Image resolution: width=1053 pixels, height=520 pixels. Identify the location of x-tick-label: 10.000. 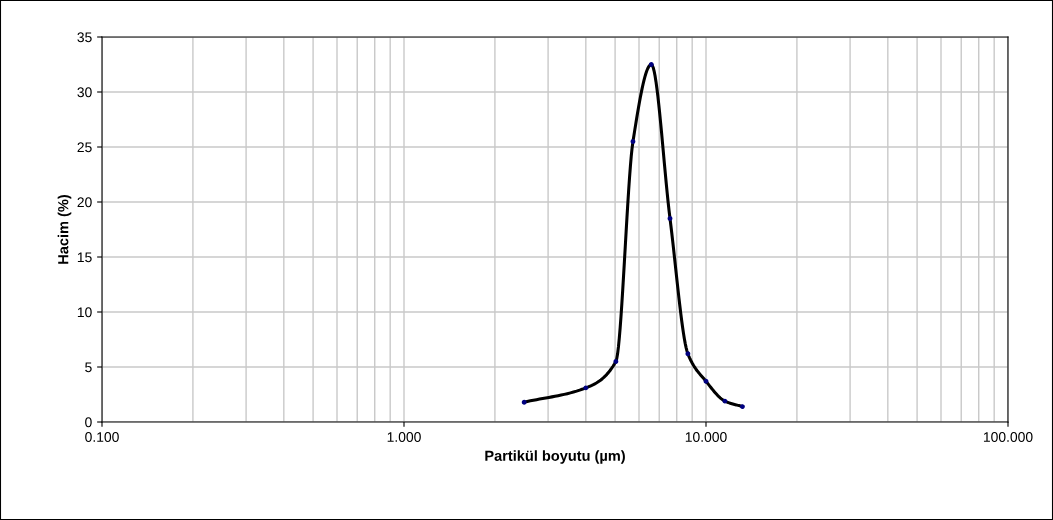
(706, 437).